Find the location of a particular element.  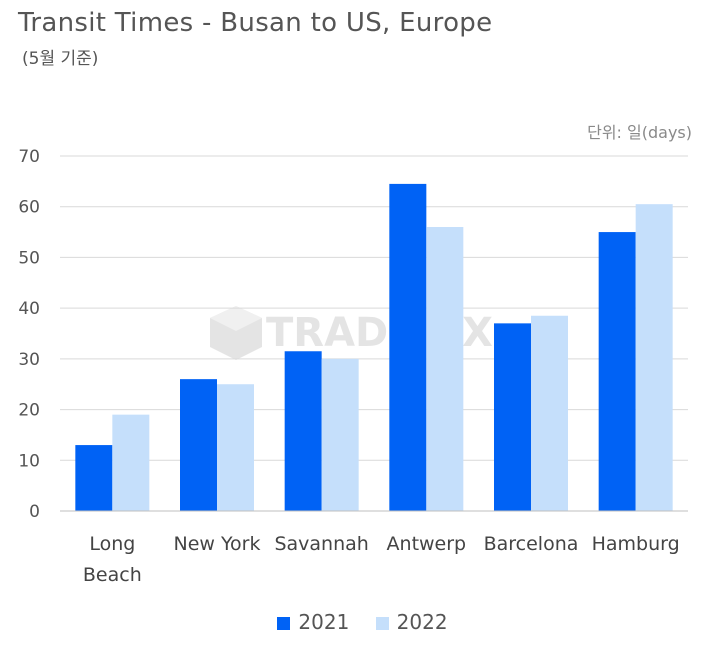

watermark-cube-top is located at coordinates (236, 318).